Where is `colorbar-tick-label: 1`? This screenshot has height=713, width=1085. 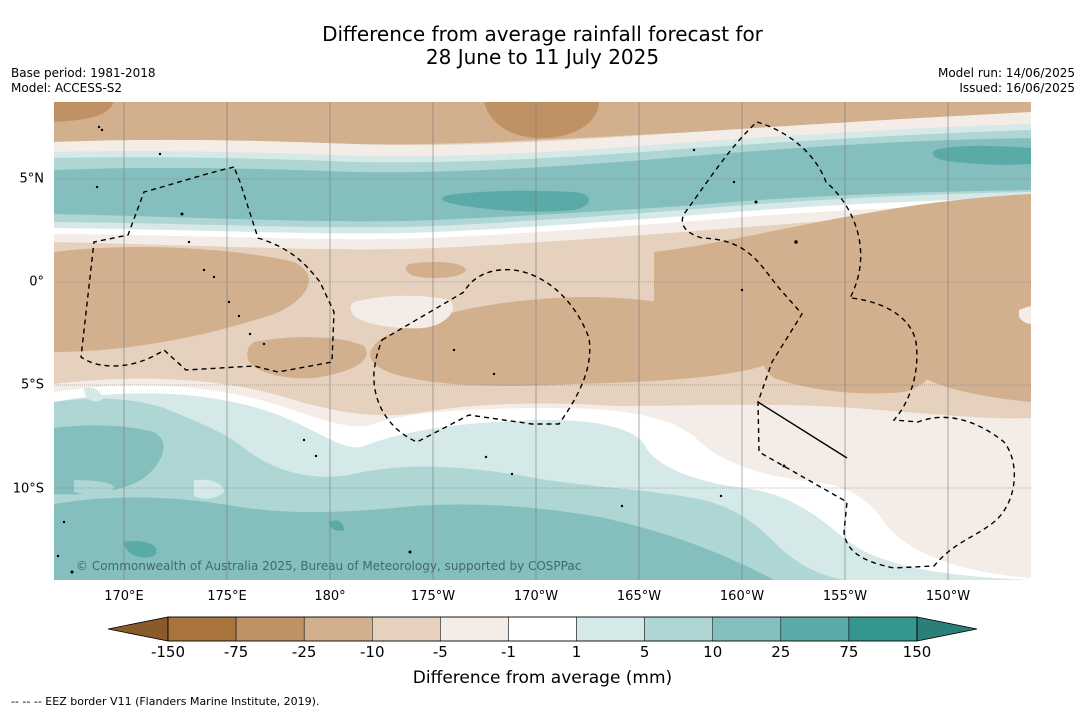
colorbar-tick-label: 1 is located at coordinates (576, 652).